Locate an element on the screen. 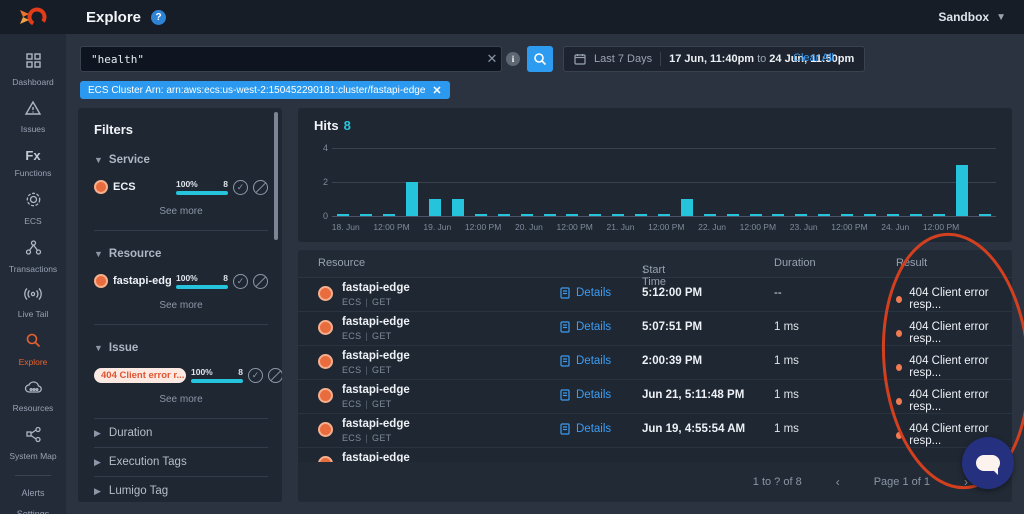  filter-value-label: fastapi-edge is located at coordinates (142, 281).